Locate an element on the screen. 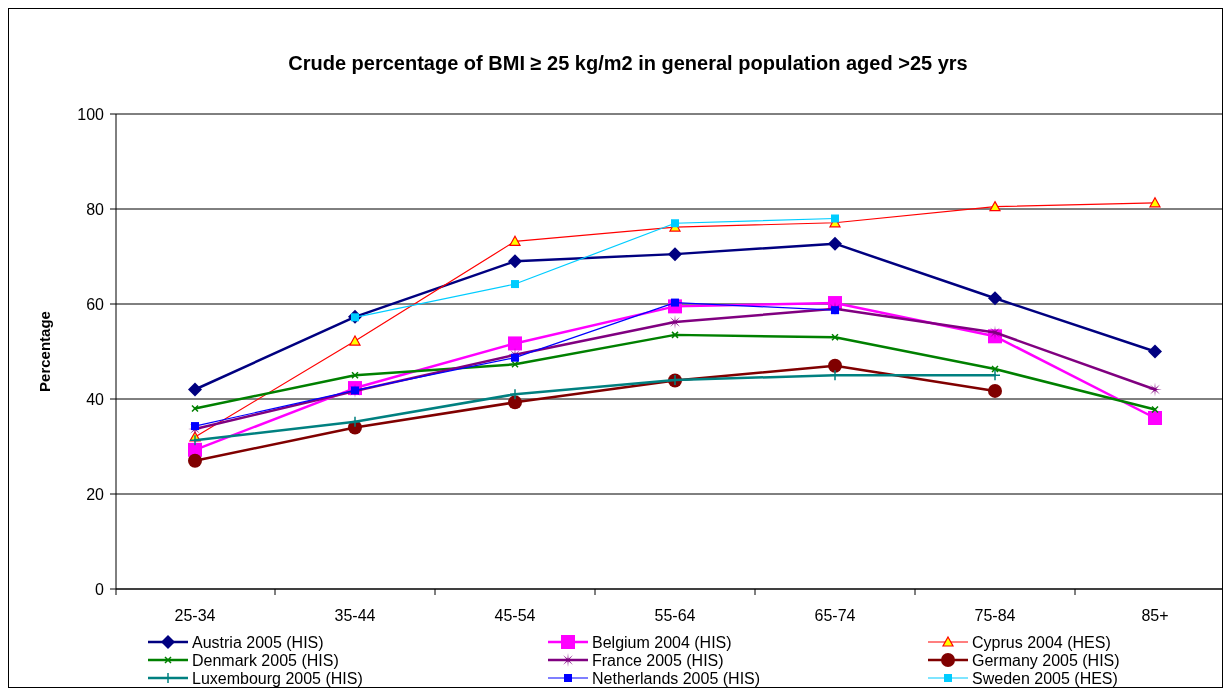  x-tick-label: 75-84 is located at coordinates (995, 615).